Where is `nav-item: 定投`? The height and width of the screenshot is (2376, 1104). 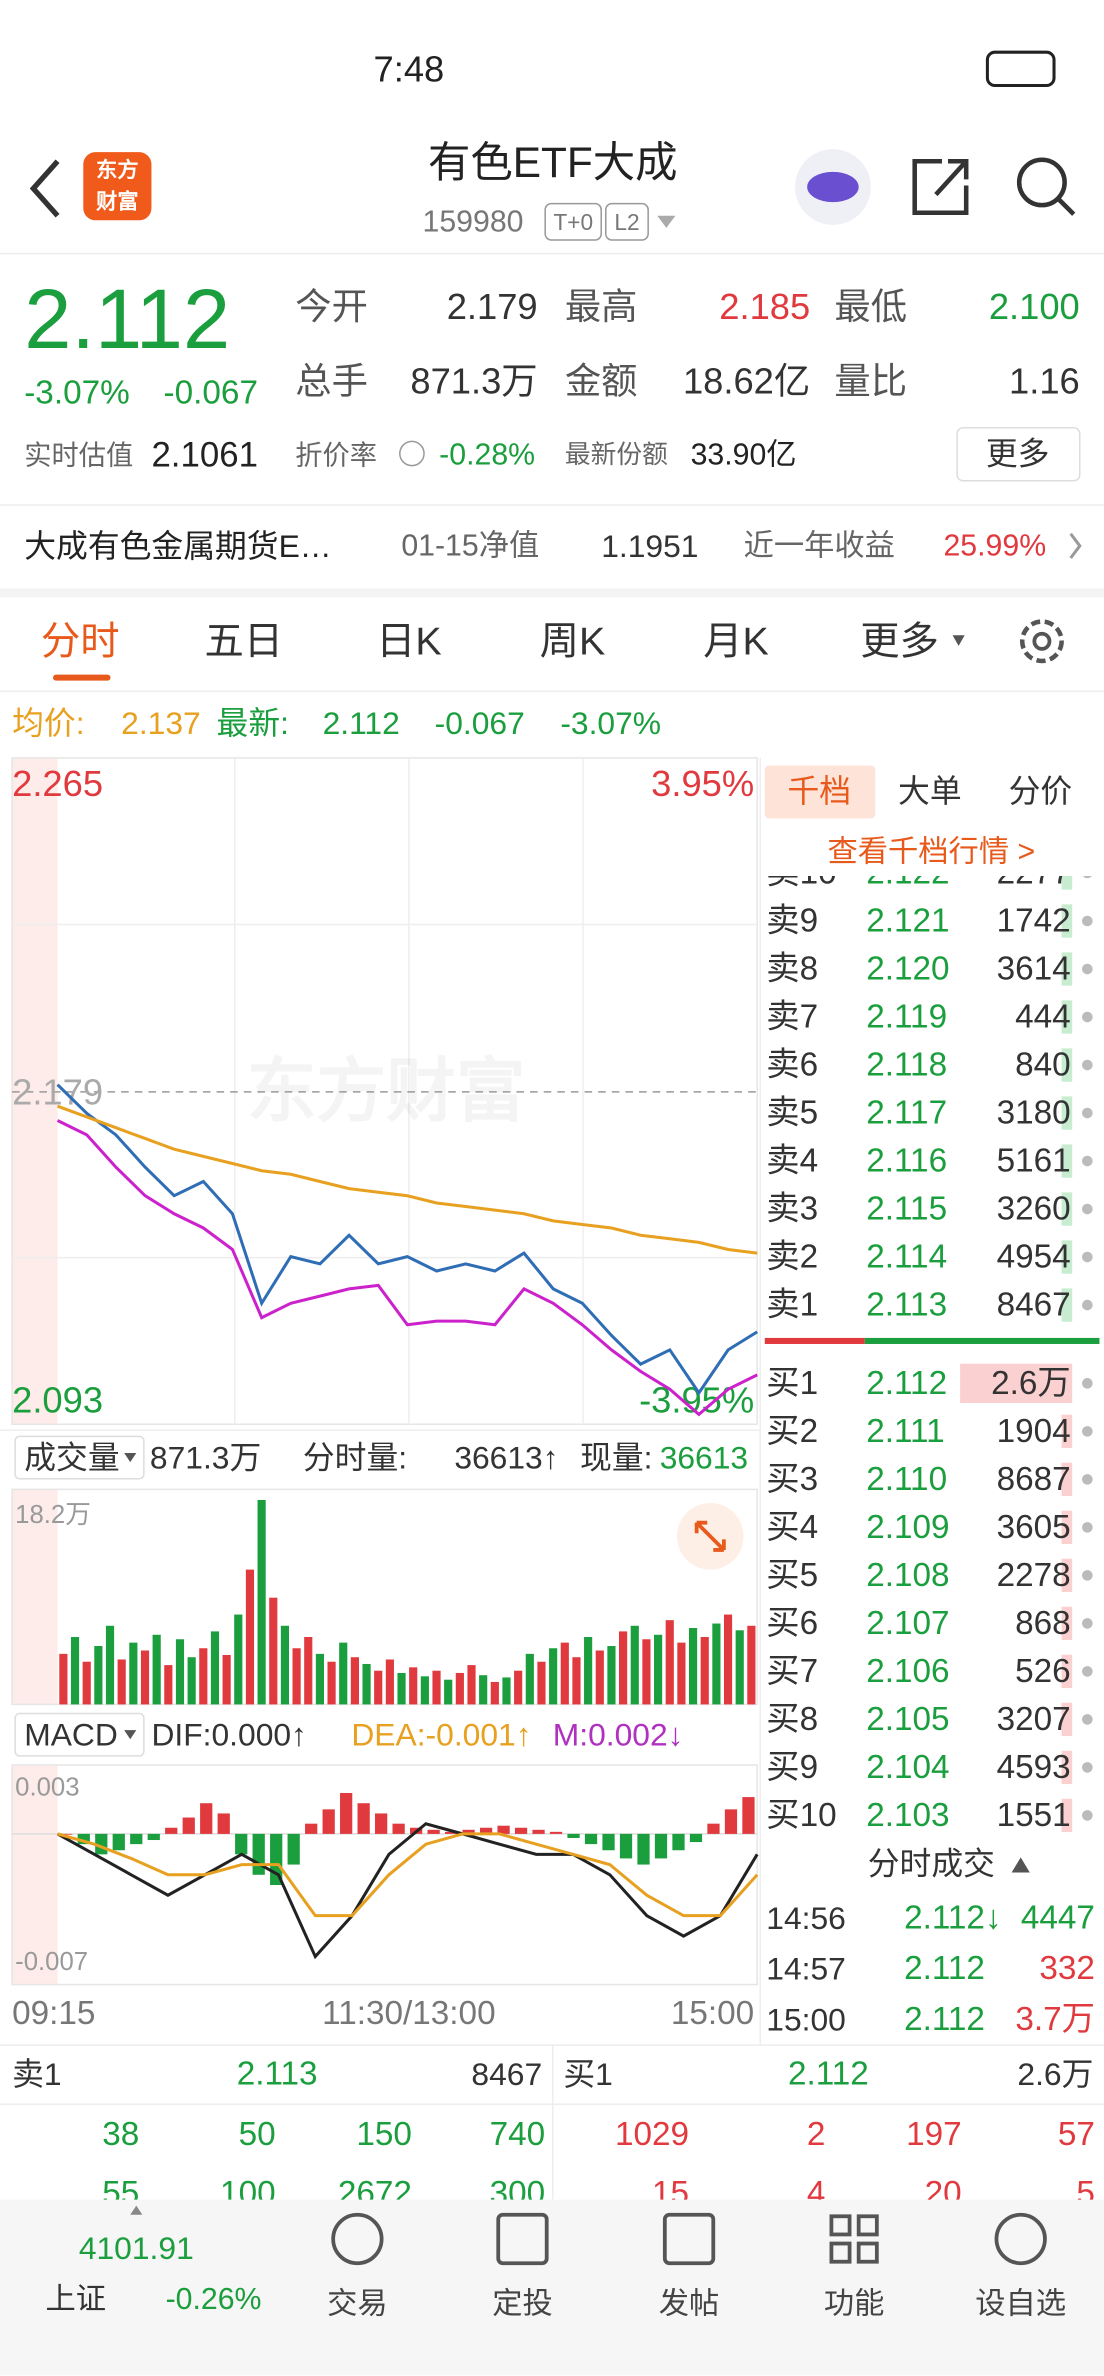
nav-item: 定投 is located at coordinates (522, 2304).